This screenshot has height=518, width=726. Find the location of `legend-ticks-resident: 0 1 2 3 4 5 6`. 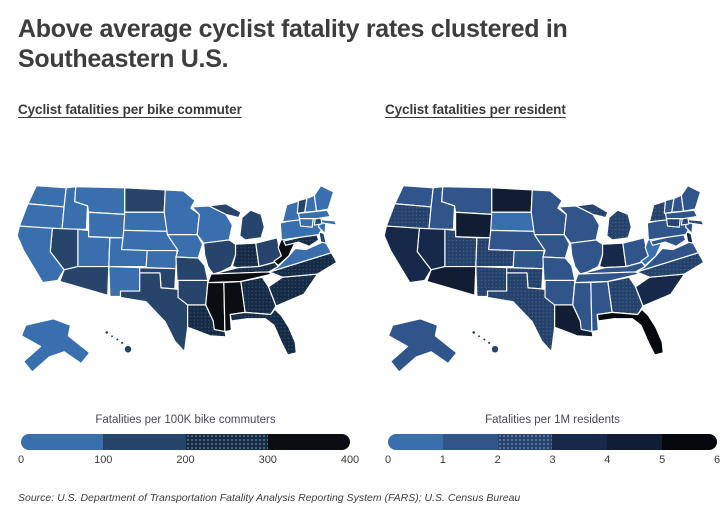

legend-ticks-resident: 0 1 2 3 4 5 6 is located at coordinates (552, 461).